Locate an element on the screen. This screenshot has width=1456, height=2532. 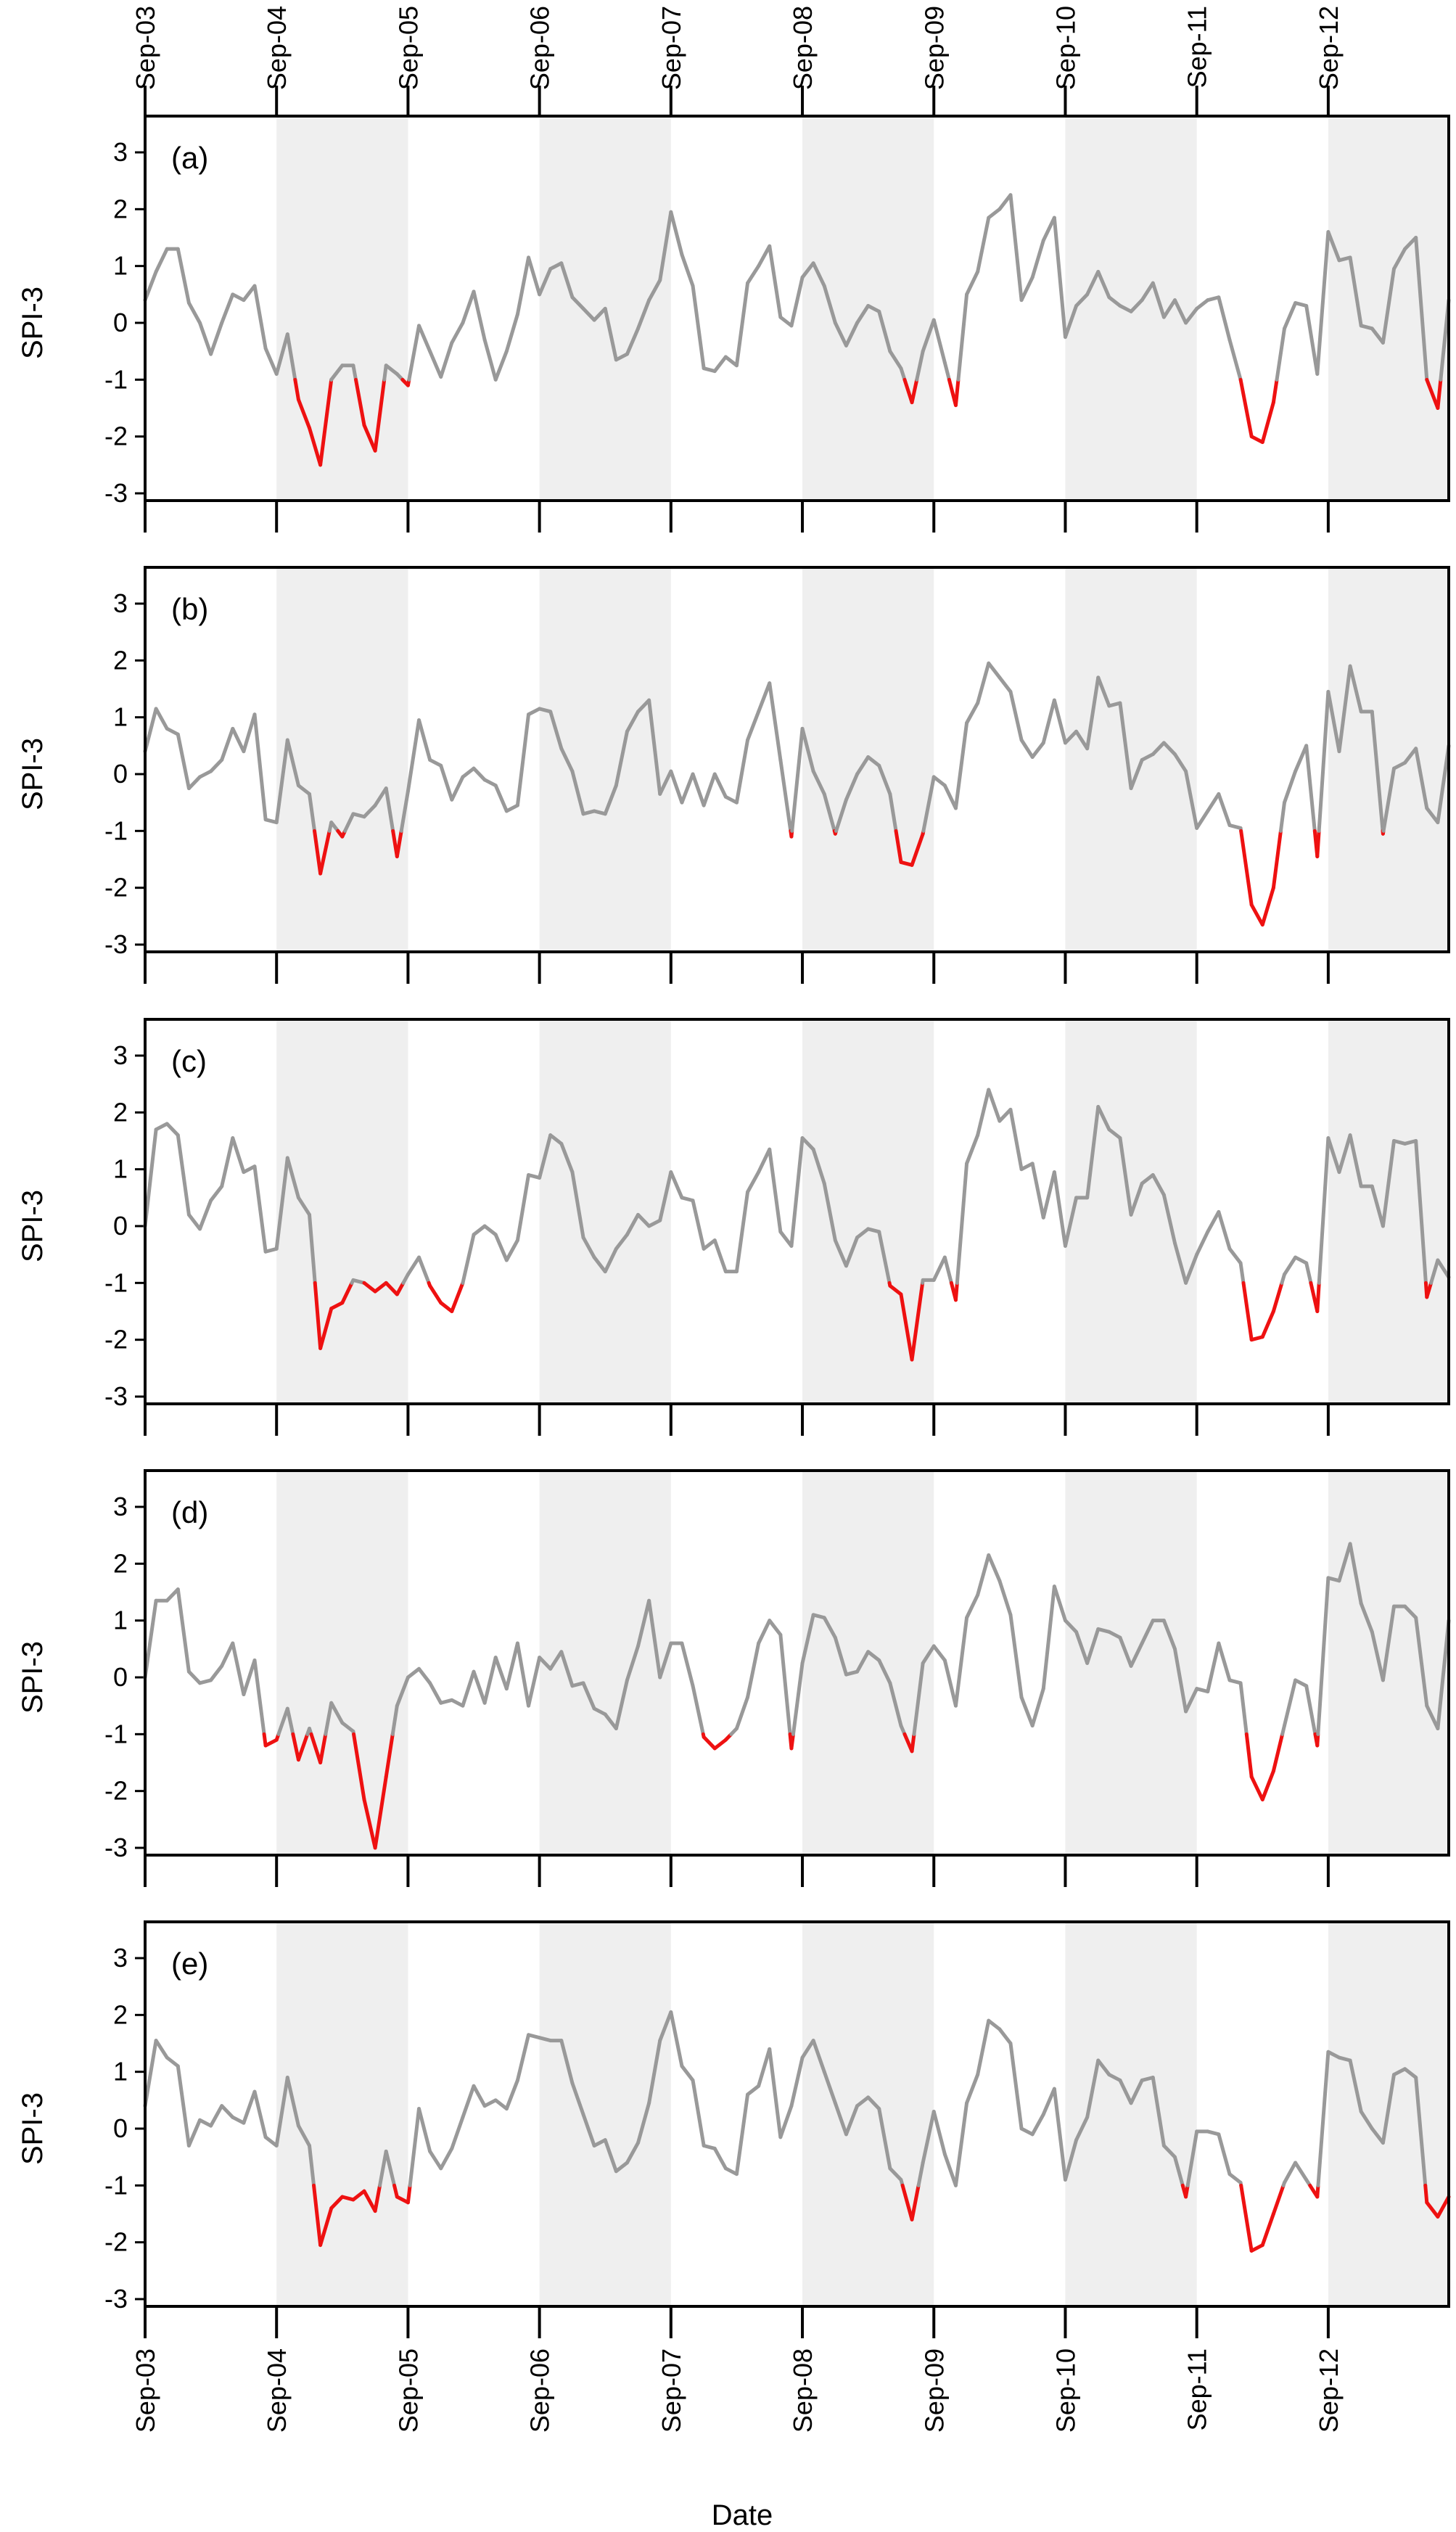
y-axis-label: SPI-3 is located at coordinates (33, 774).